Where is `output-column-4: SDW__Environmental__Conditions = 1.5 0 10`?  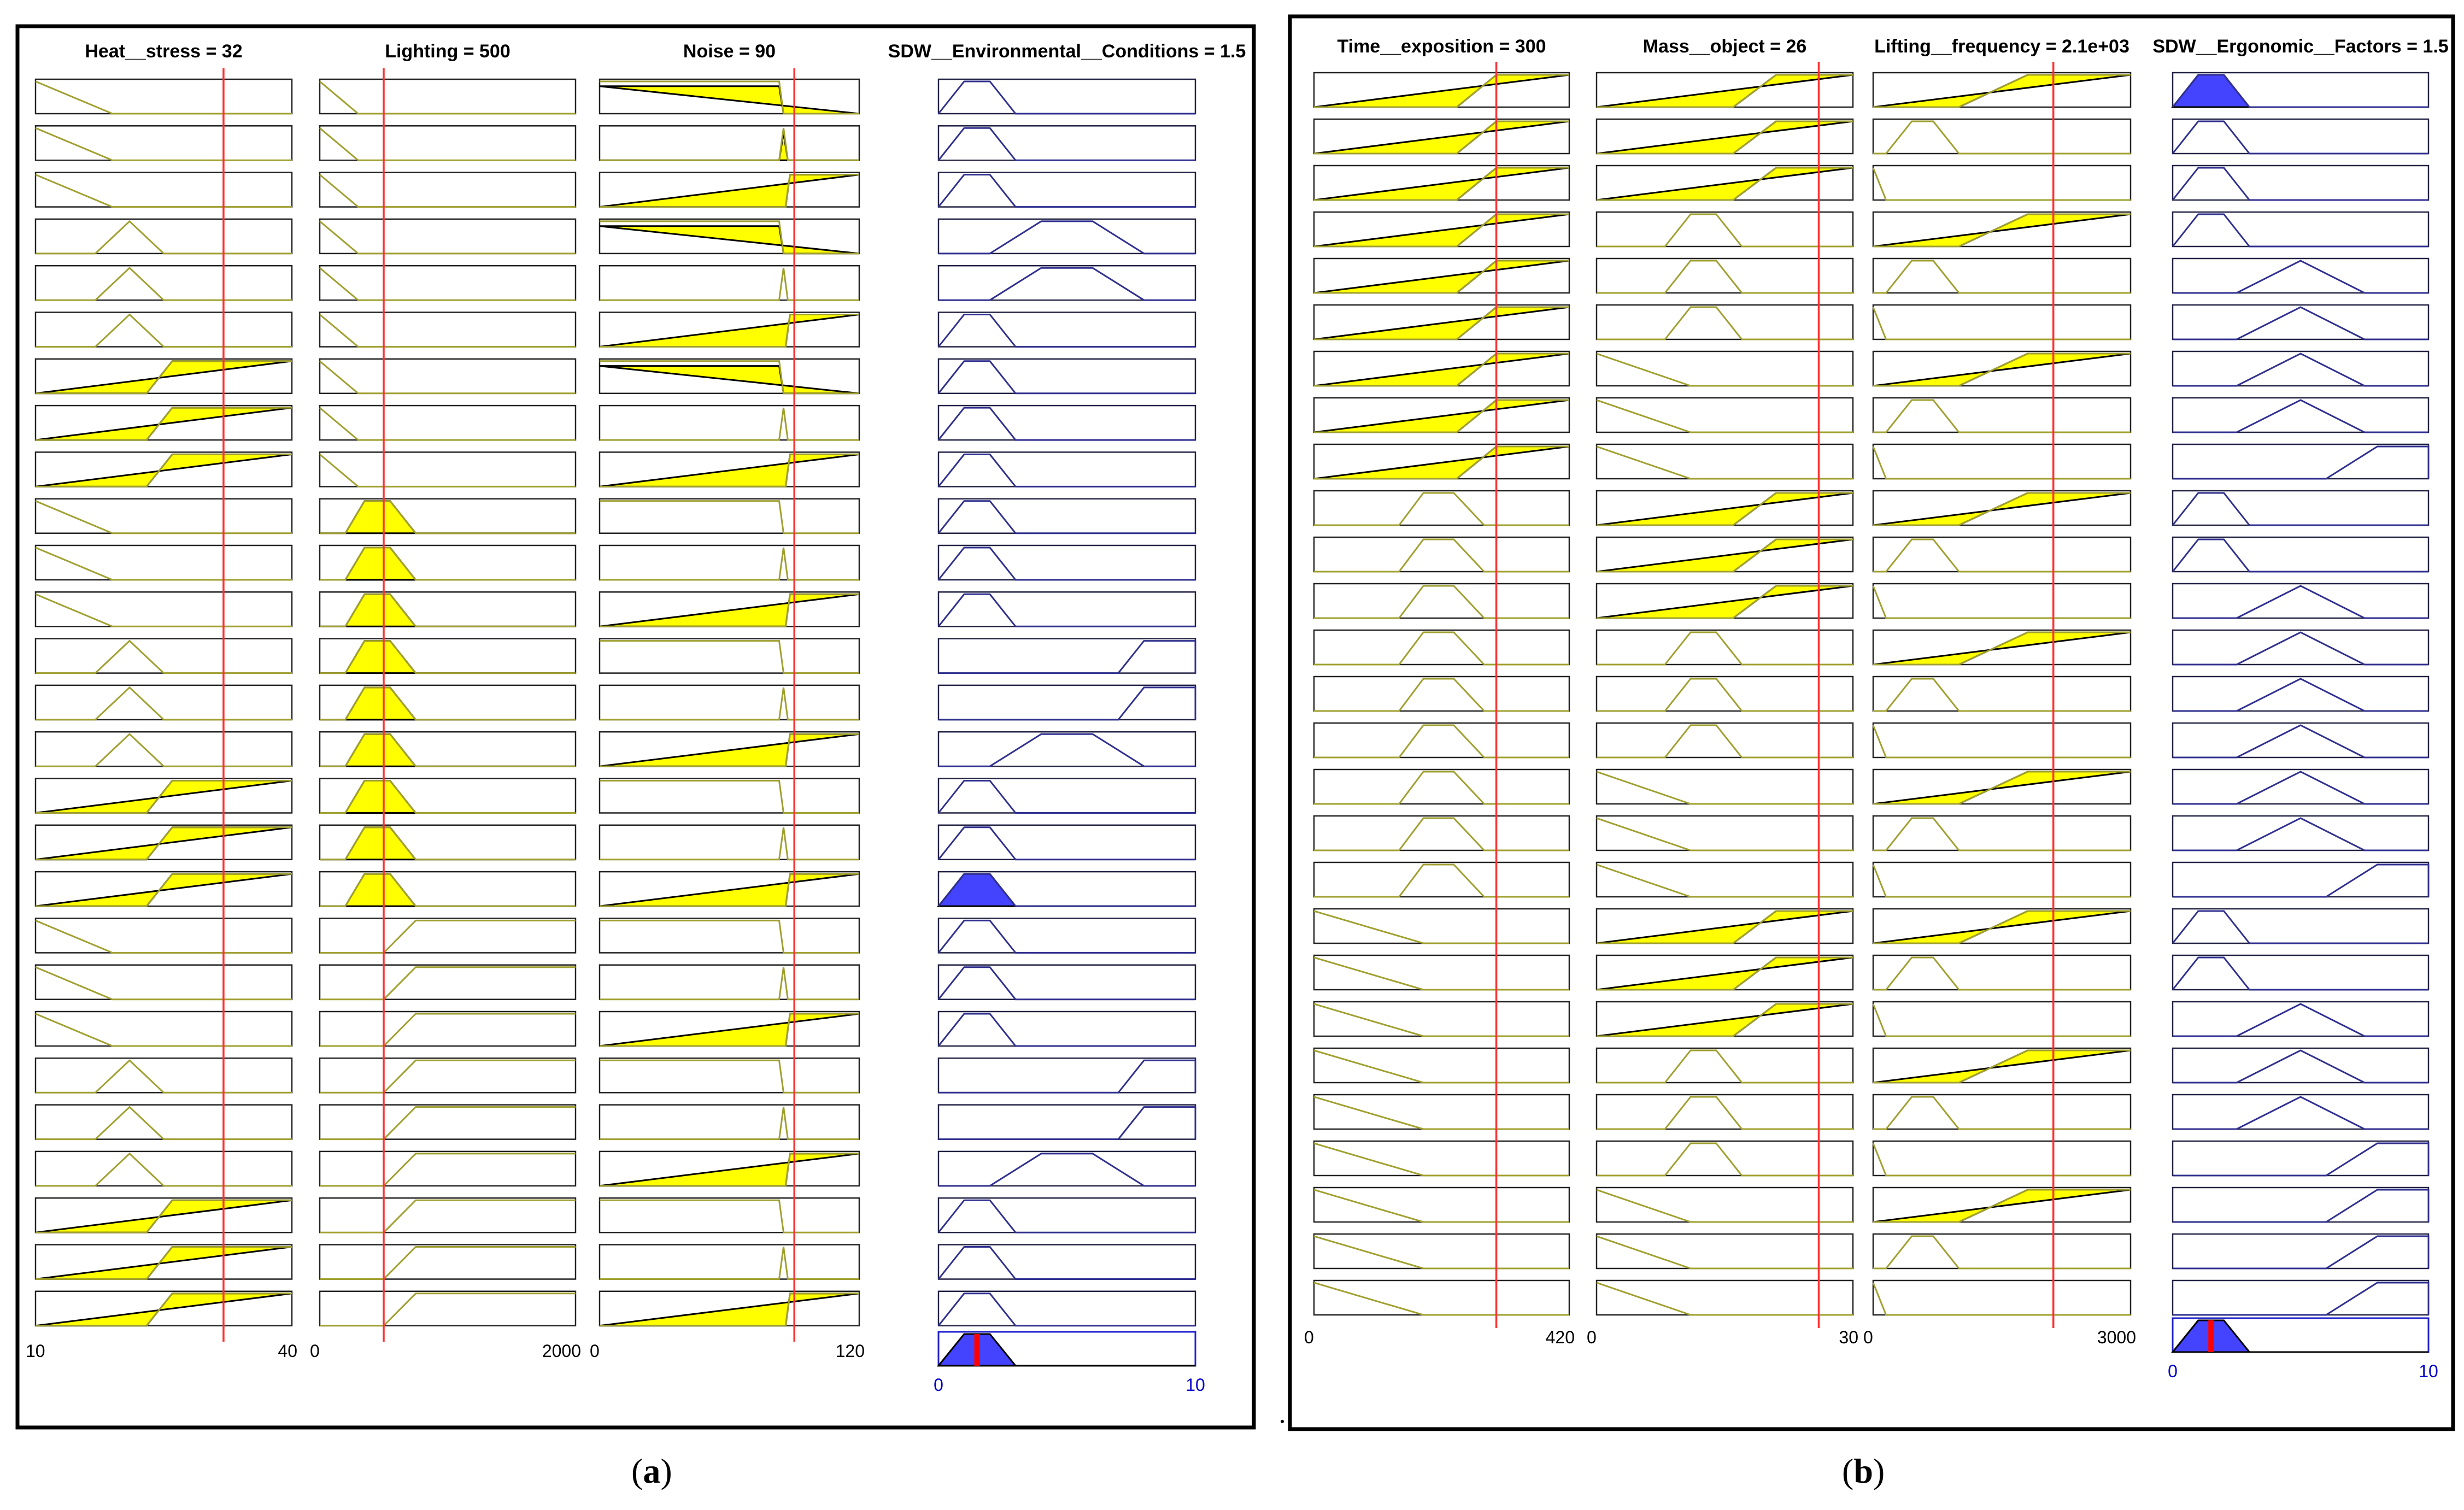 output-column-4: SDW__Environmental__Conditions = 1.5 0 10 is located at coordinates (1067, 718).